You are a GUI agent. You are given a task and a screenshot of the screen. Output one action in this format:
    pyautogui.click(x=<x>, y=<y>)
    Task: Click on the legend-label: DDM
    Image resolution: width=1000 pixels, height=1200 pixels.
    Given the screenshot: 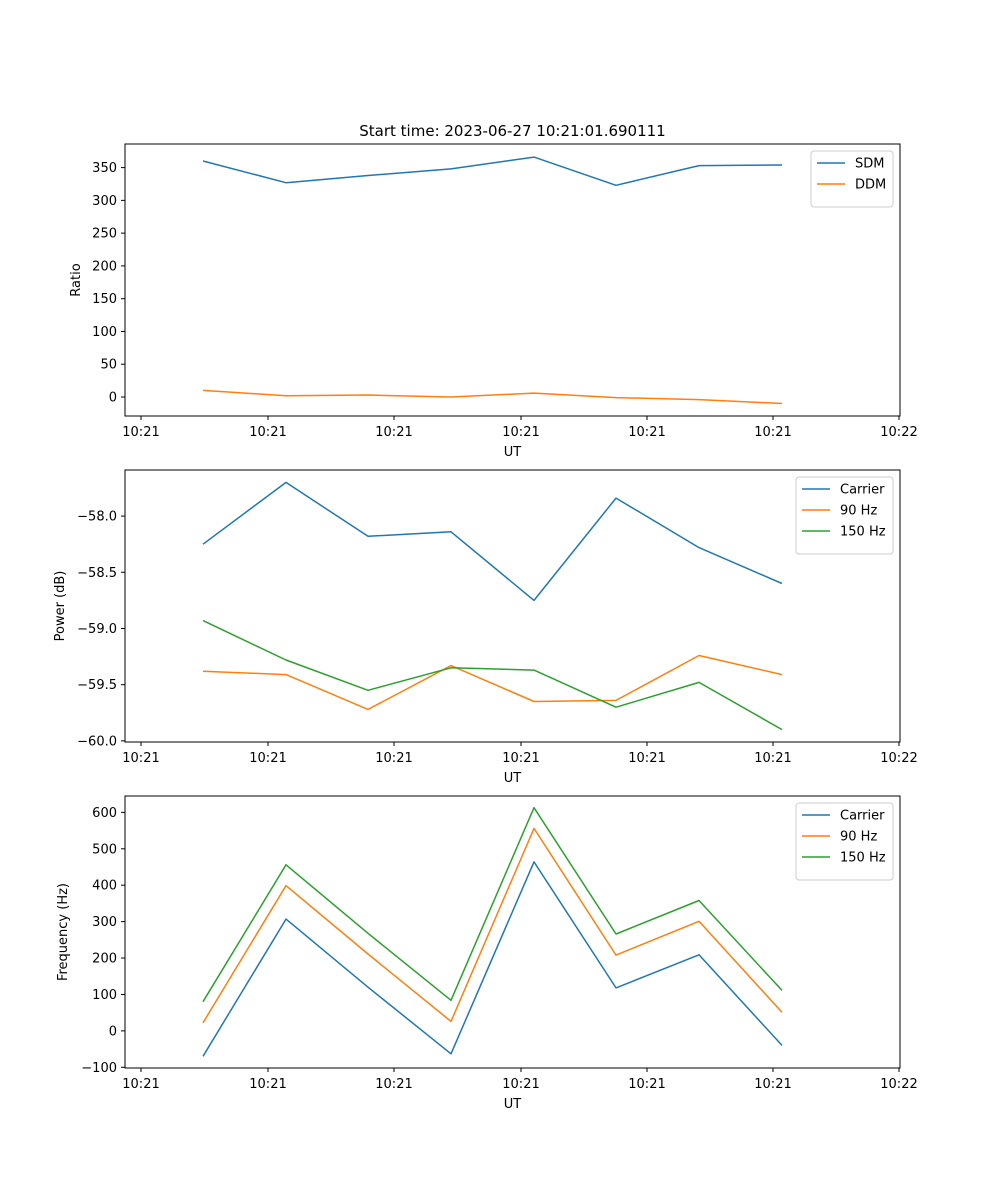 What is the action you would take?
    pyautogui.click(x=870, y=185)
    